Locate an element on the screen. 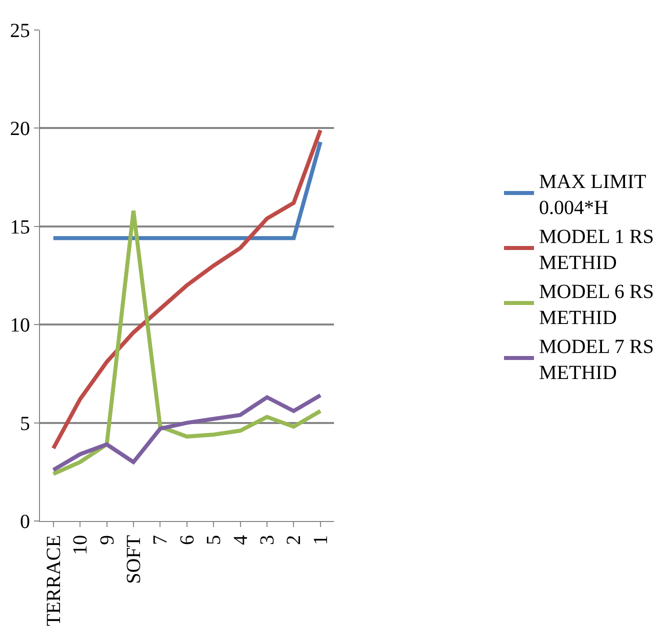  y-tick-label: 20 is located at coordinates (20, 129).